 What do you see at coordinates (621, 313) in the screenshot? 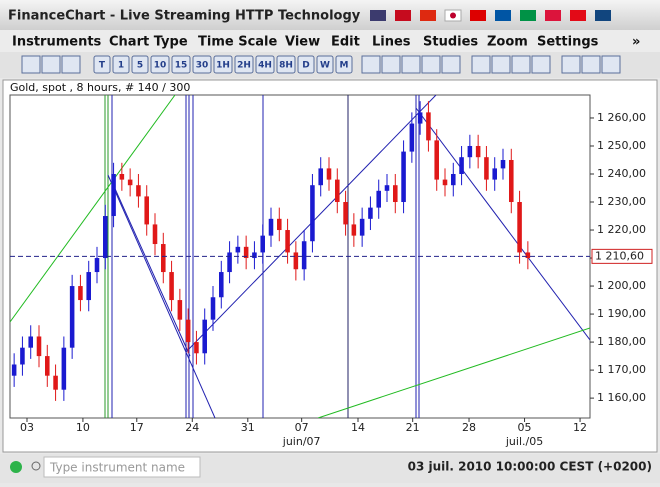
I see `y-tick-label: 1 190,00` at bounding box center [621, 313].